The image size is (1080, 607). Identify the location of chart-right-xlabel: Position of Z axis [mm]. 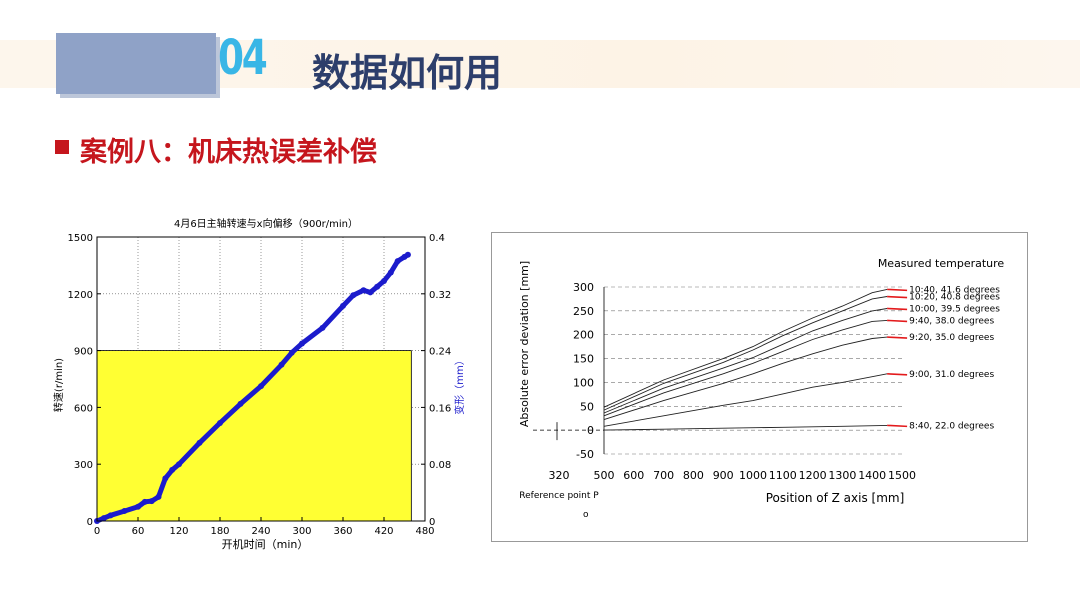
(835, 498).